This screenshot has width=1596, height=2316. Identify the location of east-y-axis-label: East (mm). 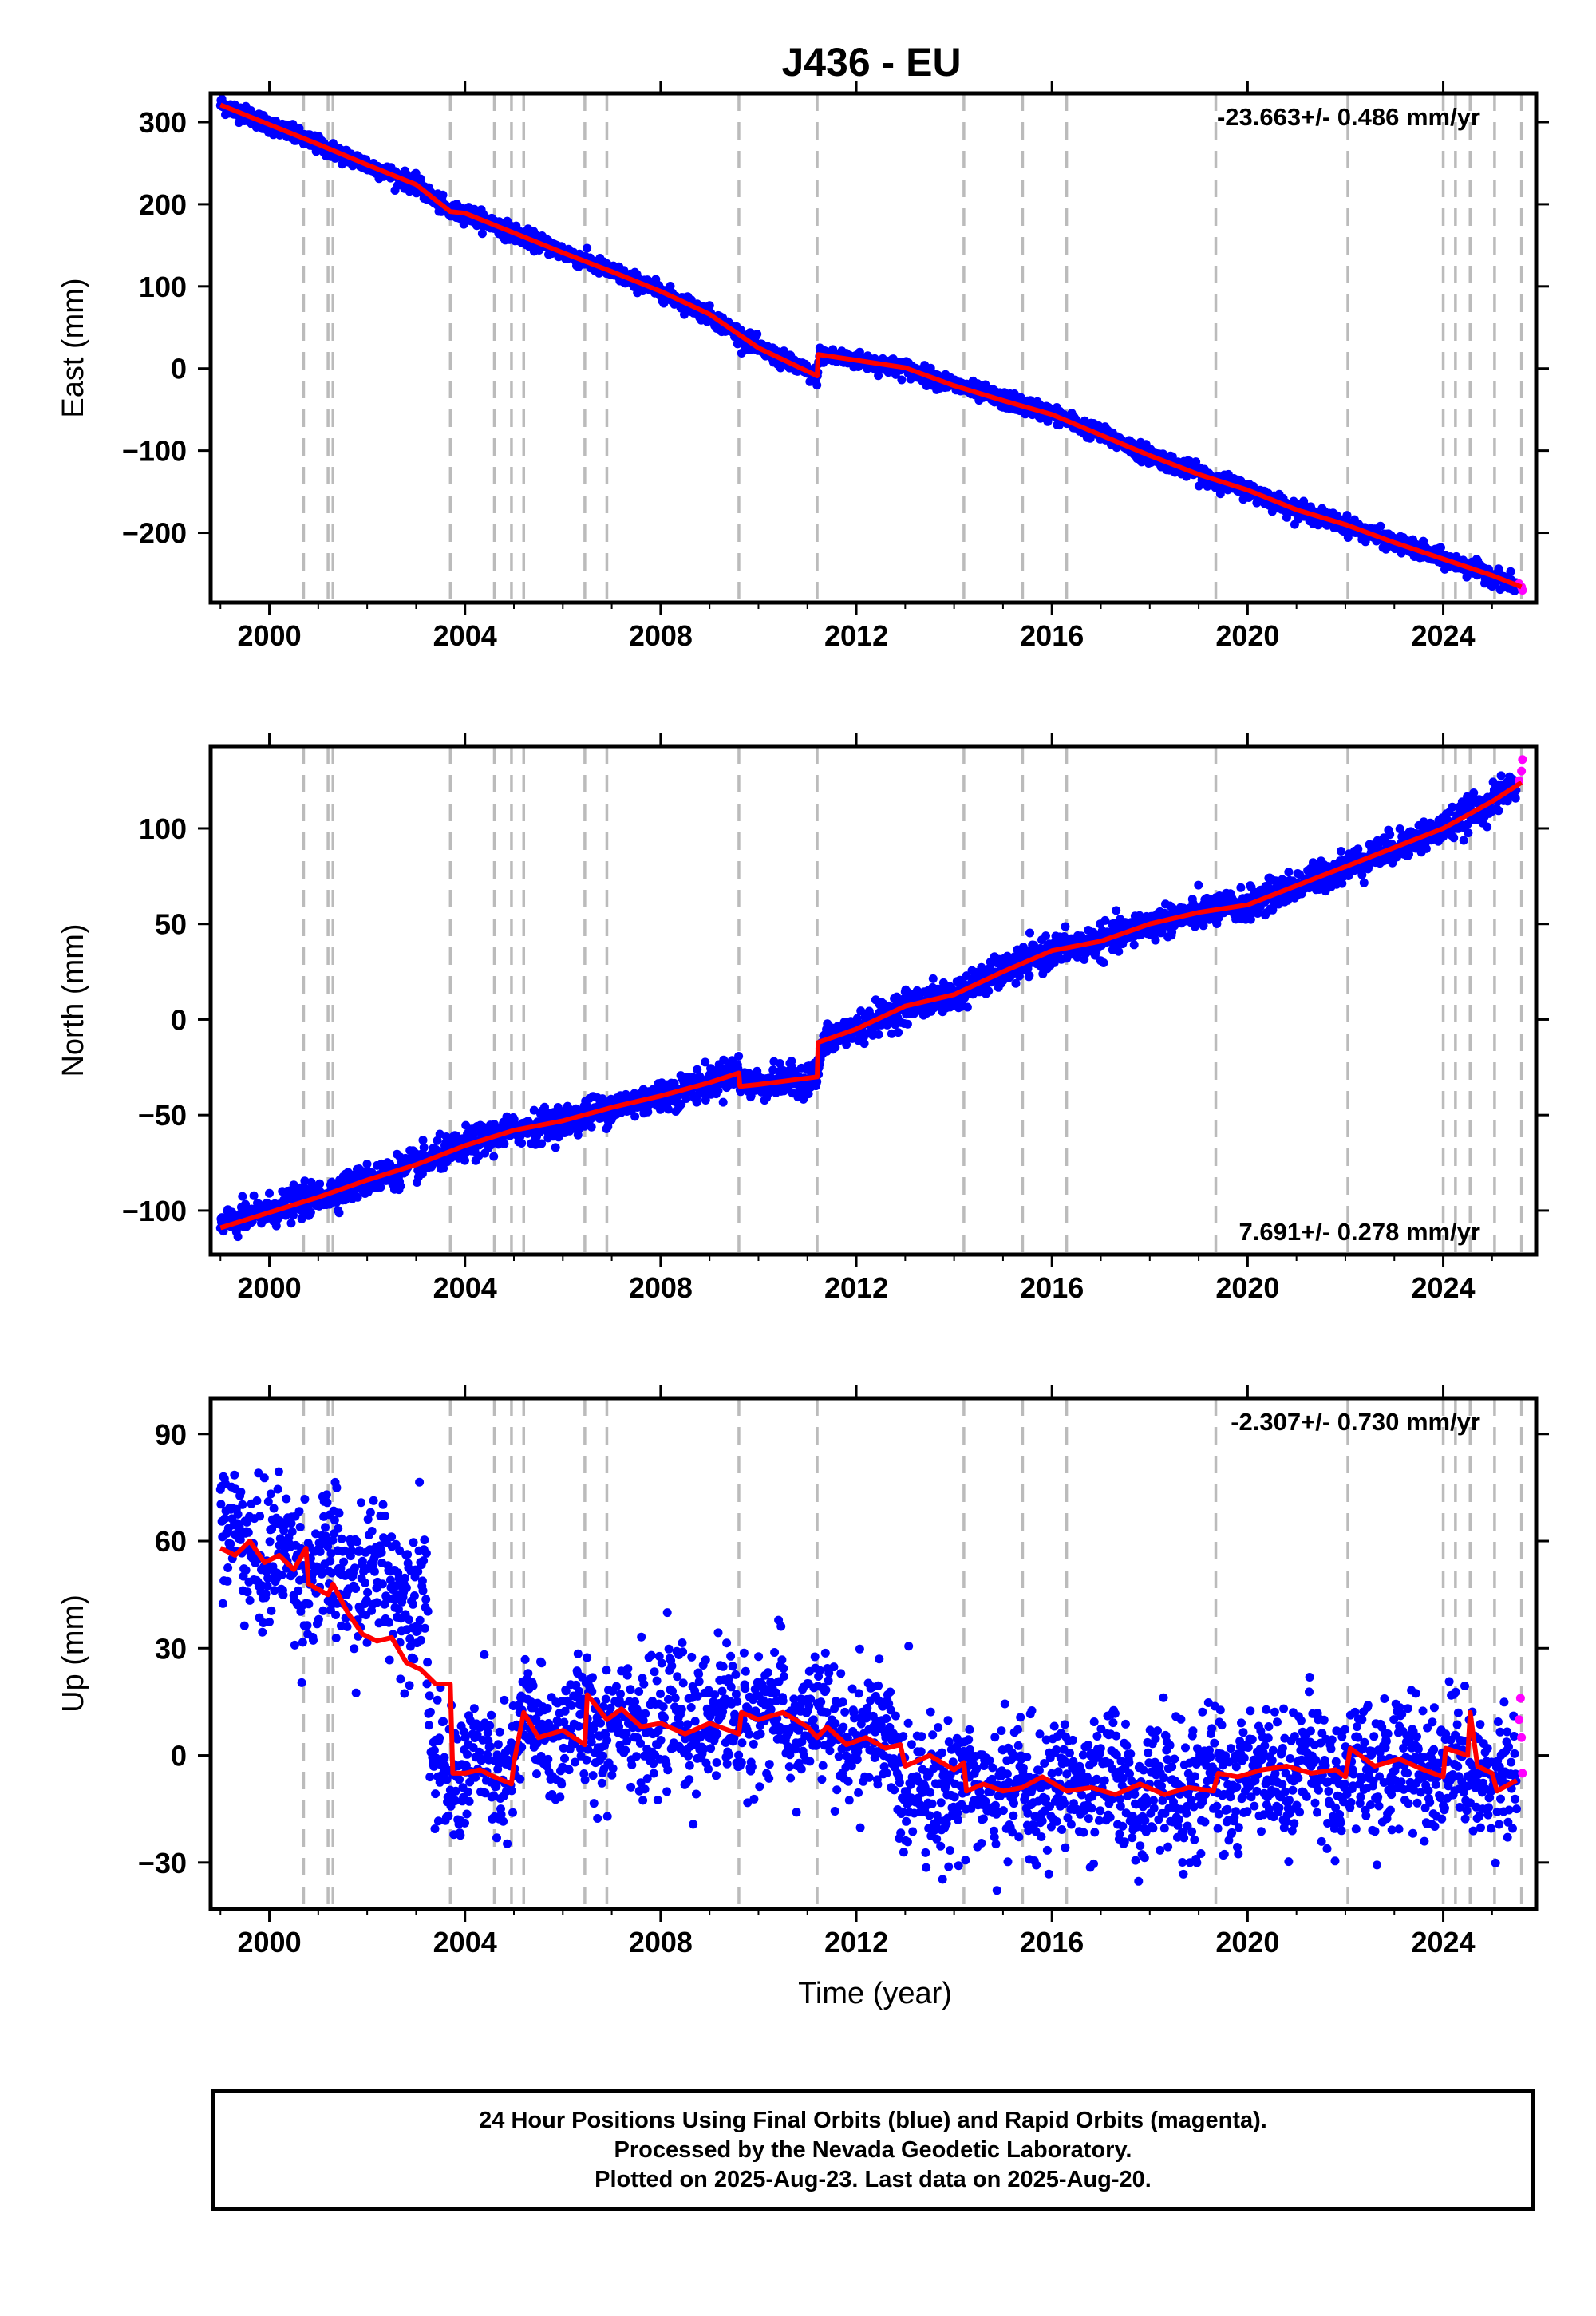
(73, 347).